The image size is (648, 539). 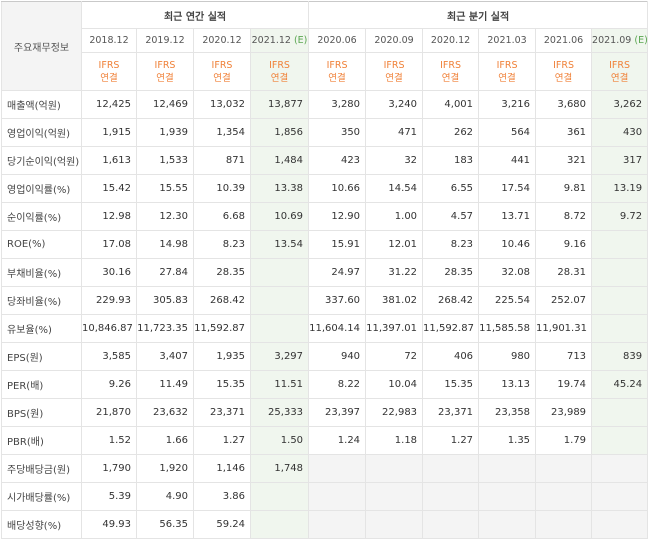 What do you see at coordinates (41, 524) in the screenshot?
I see `row-label: 배당성향(%)` at bounding box center [41, 524].